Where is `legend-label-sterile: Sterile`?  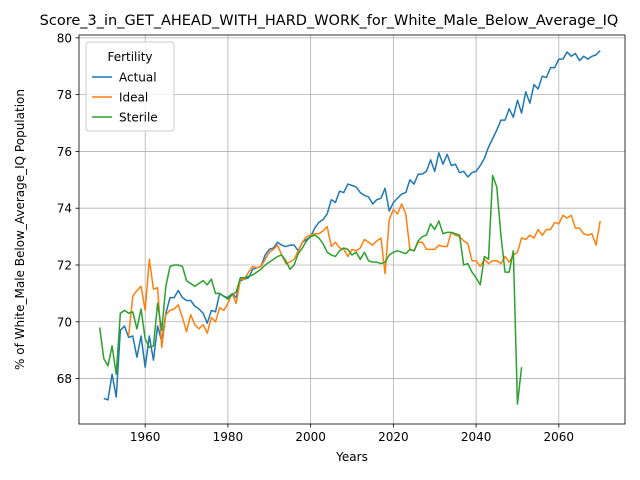
legend-label-sterile: Sterile is located at coordinates (138, 118).